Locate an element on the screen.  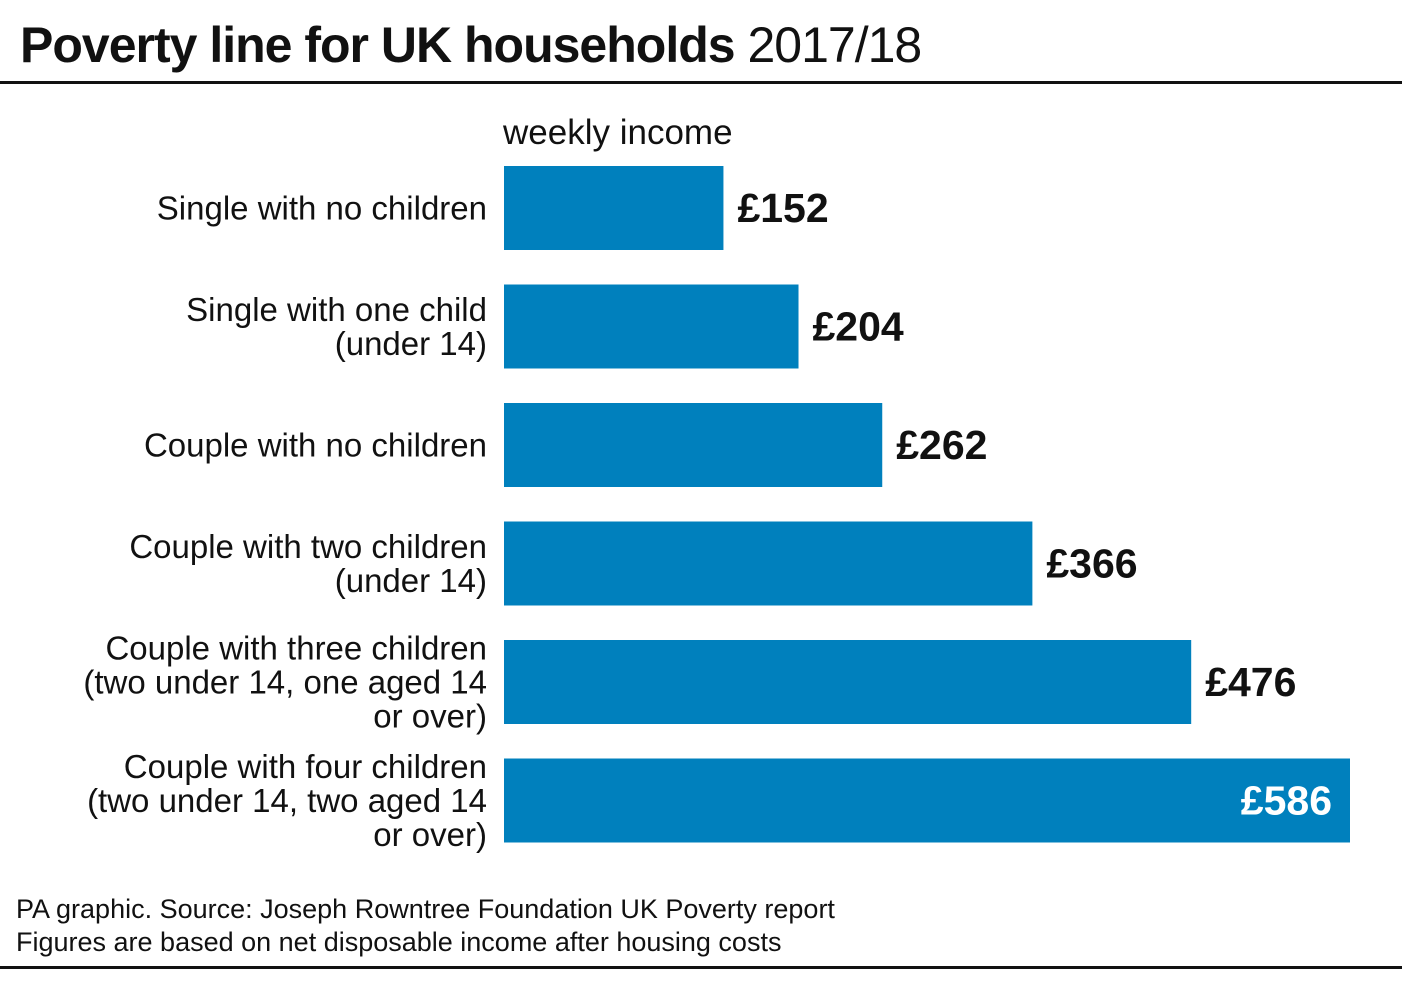
value-label-5: £586 is located at coordinates (1286, 801).